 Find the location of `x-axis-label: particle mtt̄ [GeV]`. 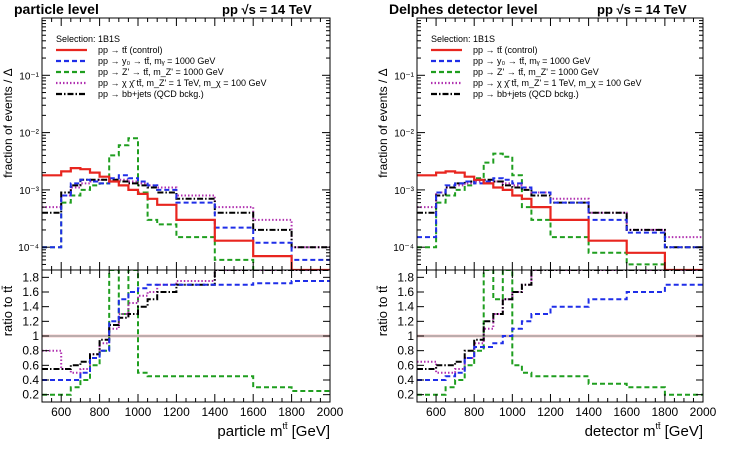

x-axis-label: particle mtt̄ [GeV] is located at coordinates (273, 430).